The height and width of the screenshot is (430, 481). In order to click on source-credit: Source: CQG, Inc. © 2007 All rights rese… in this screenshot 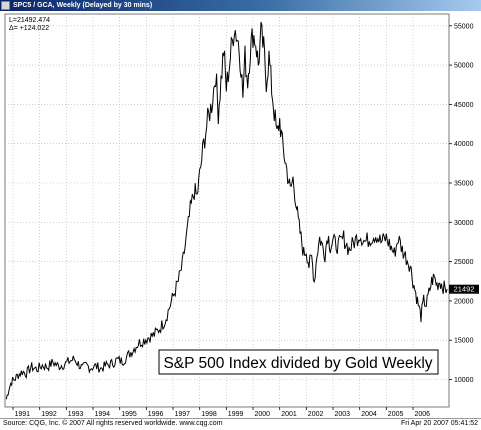, I will do `click(113, 423)`.